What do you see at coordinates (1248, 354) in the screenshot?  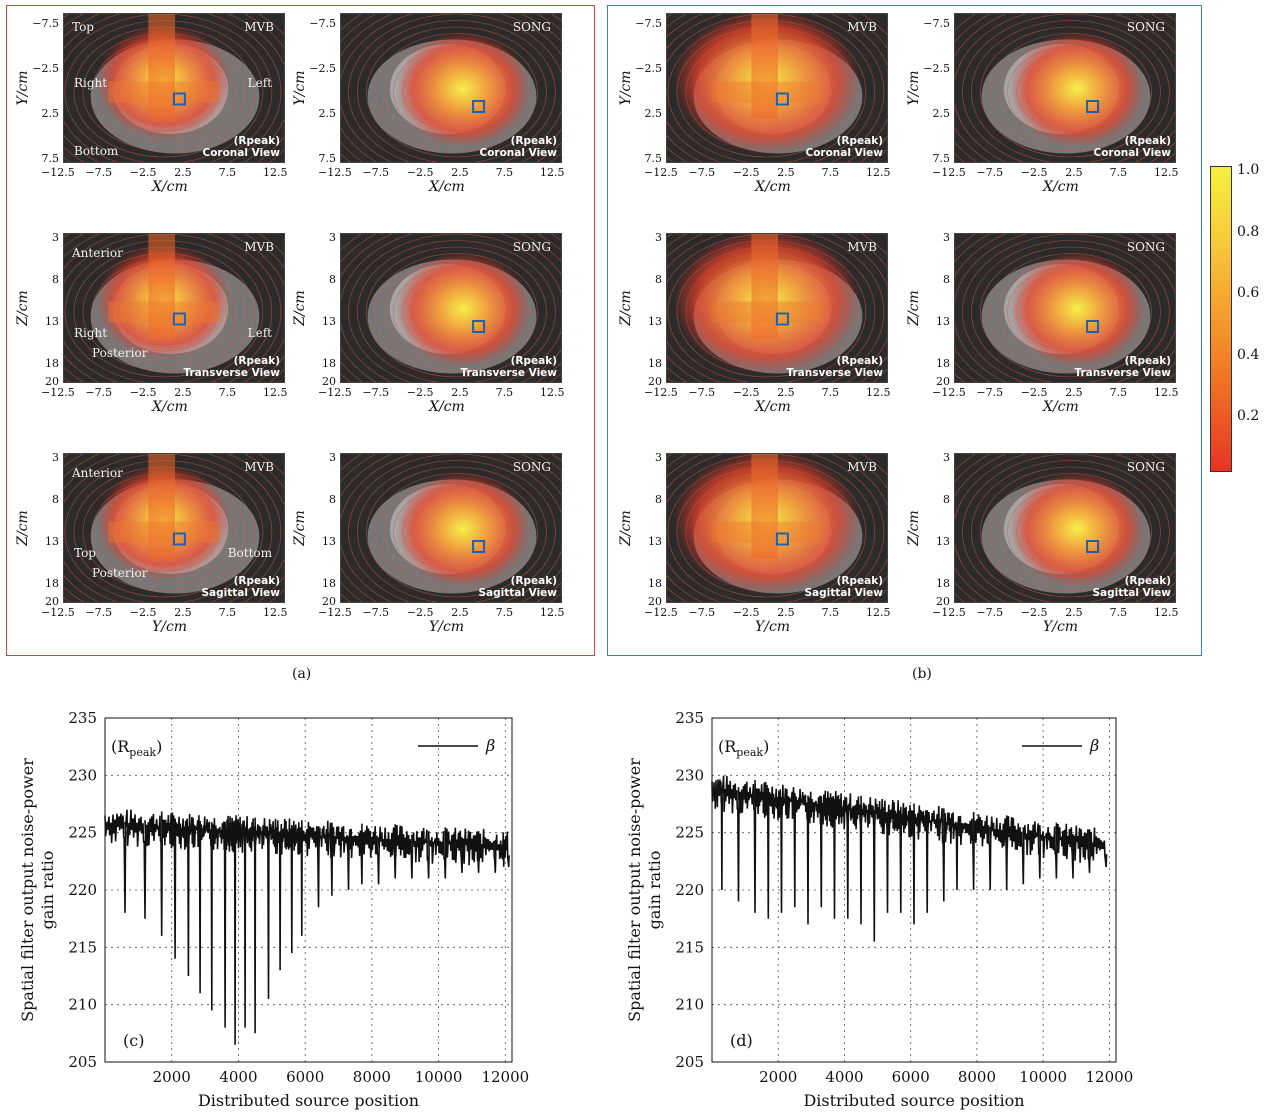 I see `colorbar-tick-label: 0.4` at bounding box center [1248, 354].